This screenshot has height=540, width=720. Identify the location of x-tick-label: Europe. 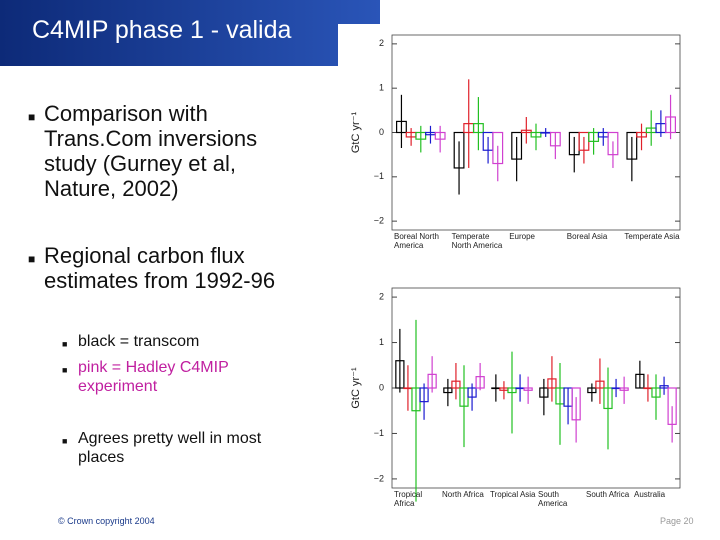
(522, 236).